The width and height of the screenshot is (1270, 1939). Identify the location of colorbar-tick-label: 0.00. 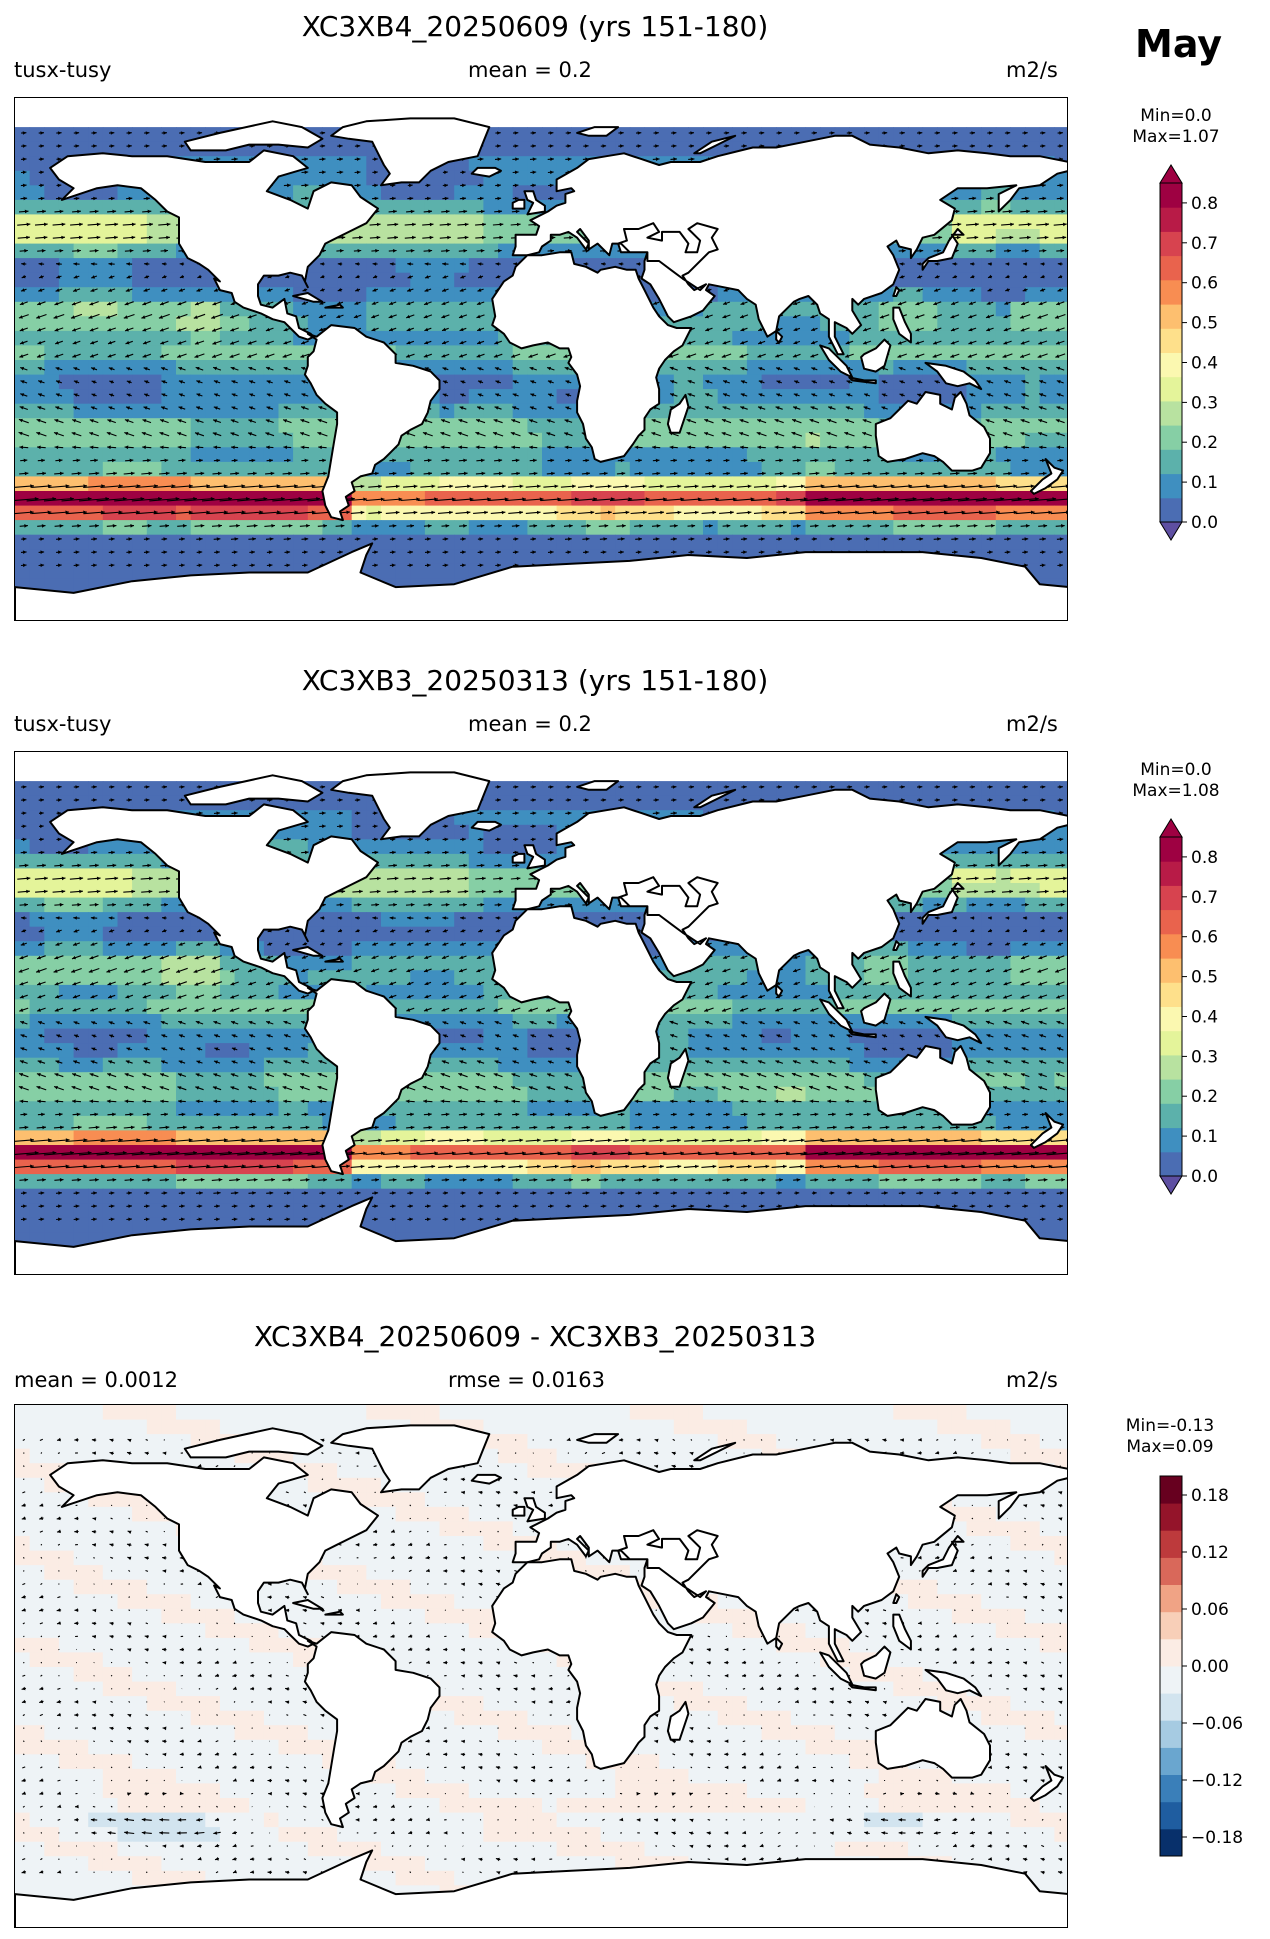
(1210, 1667).